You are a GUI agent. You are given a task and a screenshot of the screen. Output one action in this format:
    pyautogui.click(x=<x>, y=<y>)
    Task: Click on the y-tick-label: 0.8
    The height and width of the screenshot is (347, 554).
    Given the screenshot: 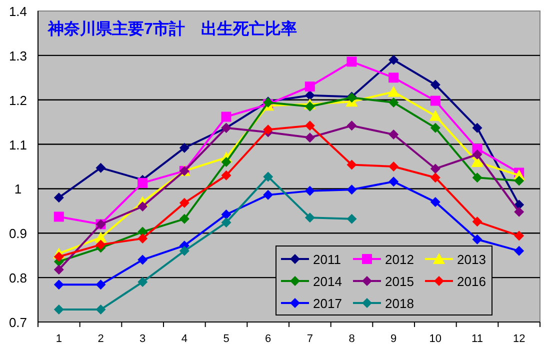 What is the action you would take?
    pyautogui.click(x=18, y=278)
    